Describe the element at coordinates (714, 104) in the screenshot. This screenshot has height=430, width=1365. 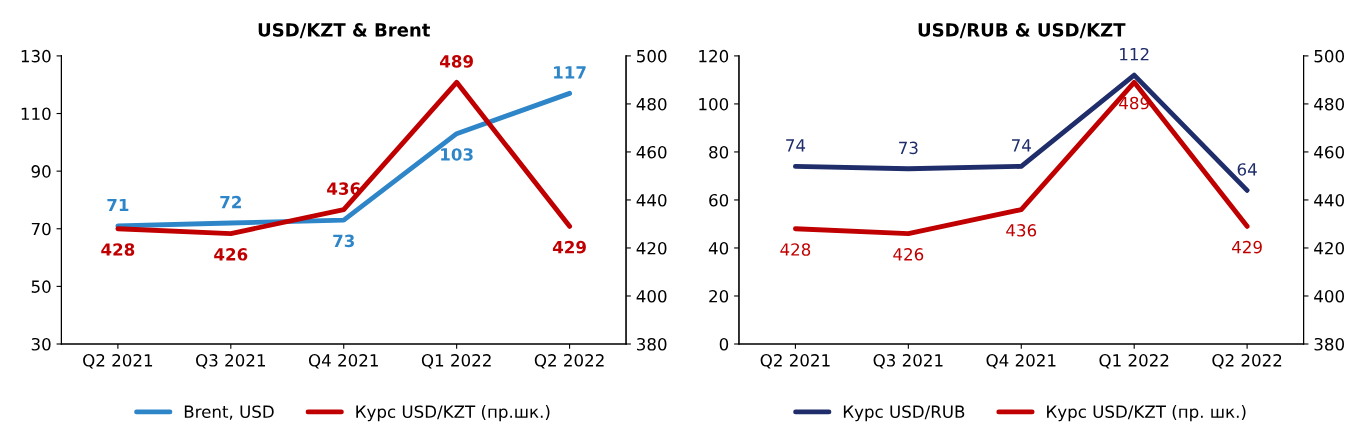
I see `y-tick-label: 100` at that location.